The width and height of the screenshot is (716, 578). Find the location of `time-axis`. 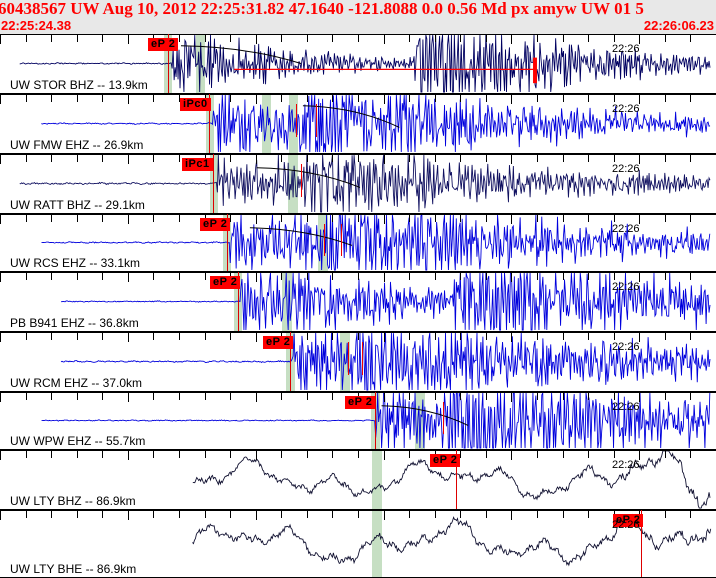

time-axis is located at coordinates (358, 337).